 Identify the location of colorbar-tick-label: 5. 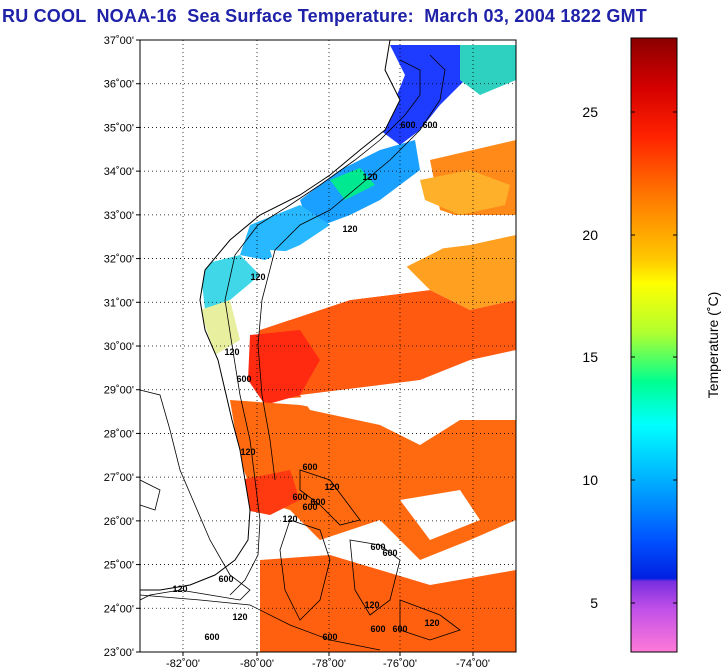
(594, 603).